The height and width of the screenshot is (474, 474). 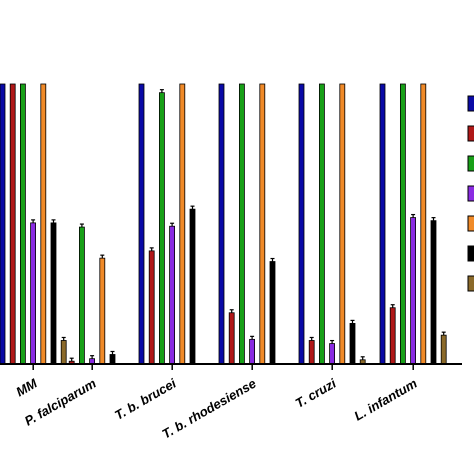 I want to click on x-tick-label-5: L. infantum, so click(x=386, y=399).